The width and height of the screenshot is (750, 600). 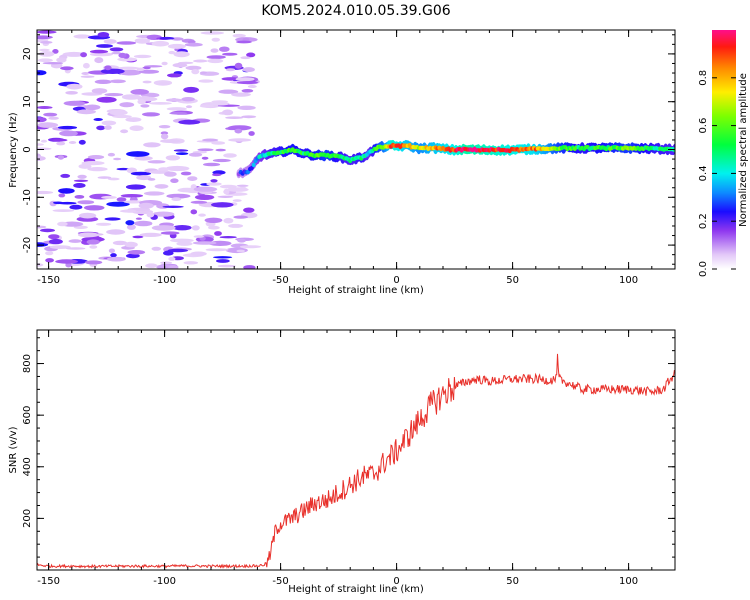 I want to click on spectrogram-y-axis-label: Frequency (Hz), so click(x=13, y=150).